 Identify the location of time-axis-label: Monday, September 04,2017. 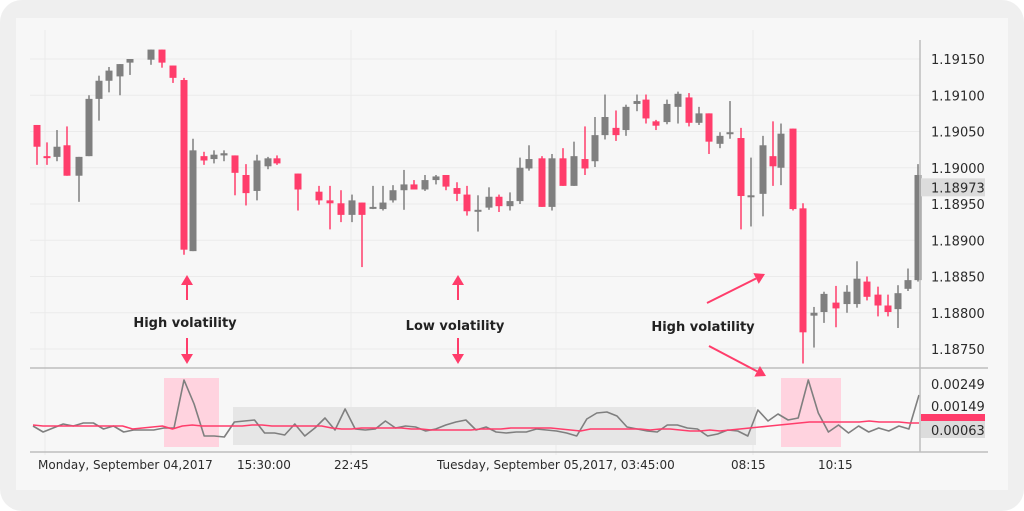
(125, 465).